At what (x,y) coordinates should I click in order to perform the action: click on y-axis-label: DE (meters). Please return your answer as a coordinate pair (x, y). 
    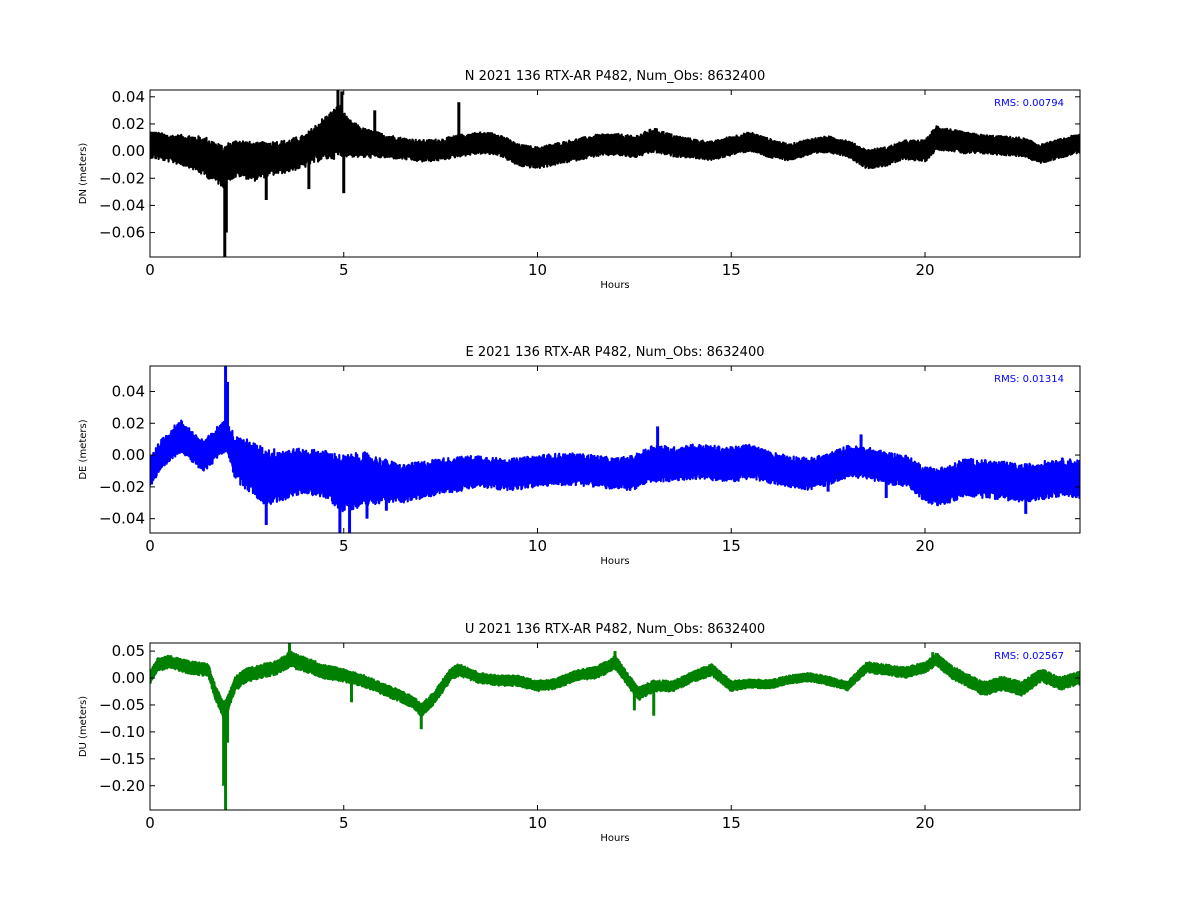
    Looking at the image, I should click on (83, 449).